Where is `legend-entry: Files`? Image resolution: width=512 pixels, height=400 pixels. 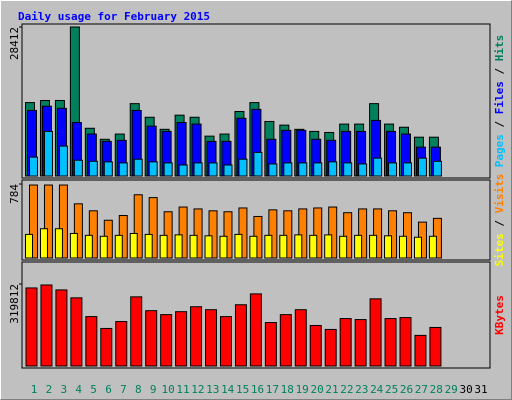
legend-entry: Files is located at coordinates (499, 97).